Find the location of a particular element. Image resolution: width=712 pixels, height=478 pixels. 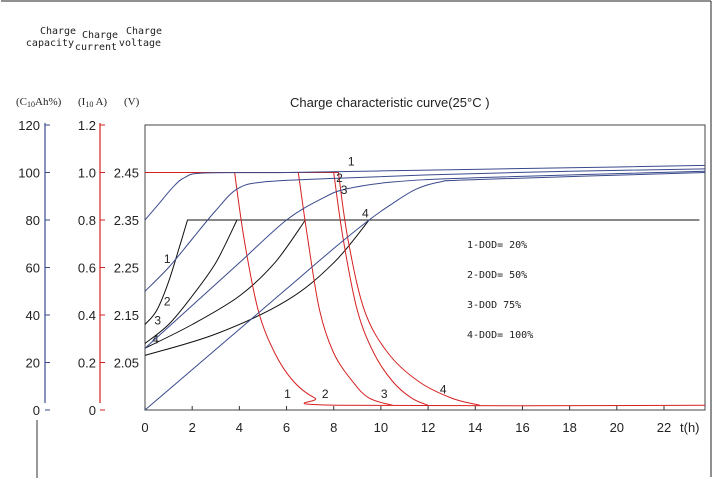

capacity-tick-label: 60 is located at coordinates (33, 268).